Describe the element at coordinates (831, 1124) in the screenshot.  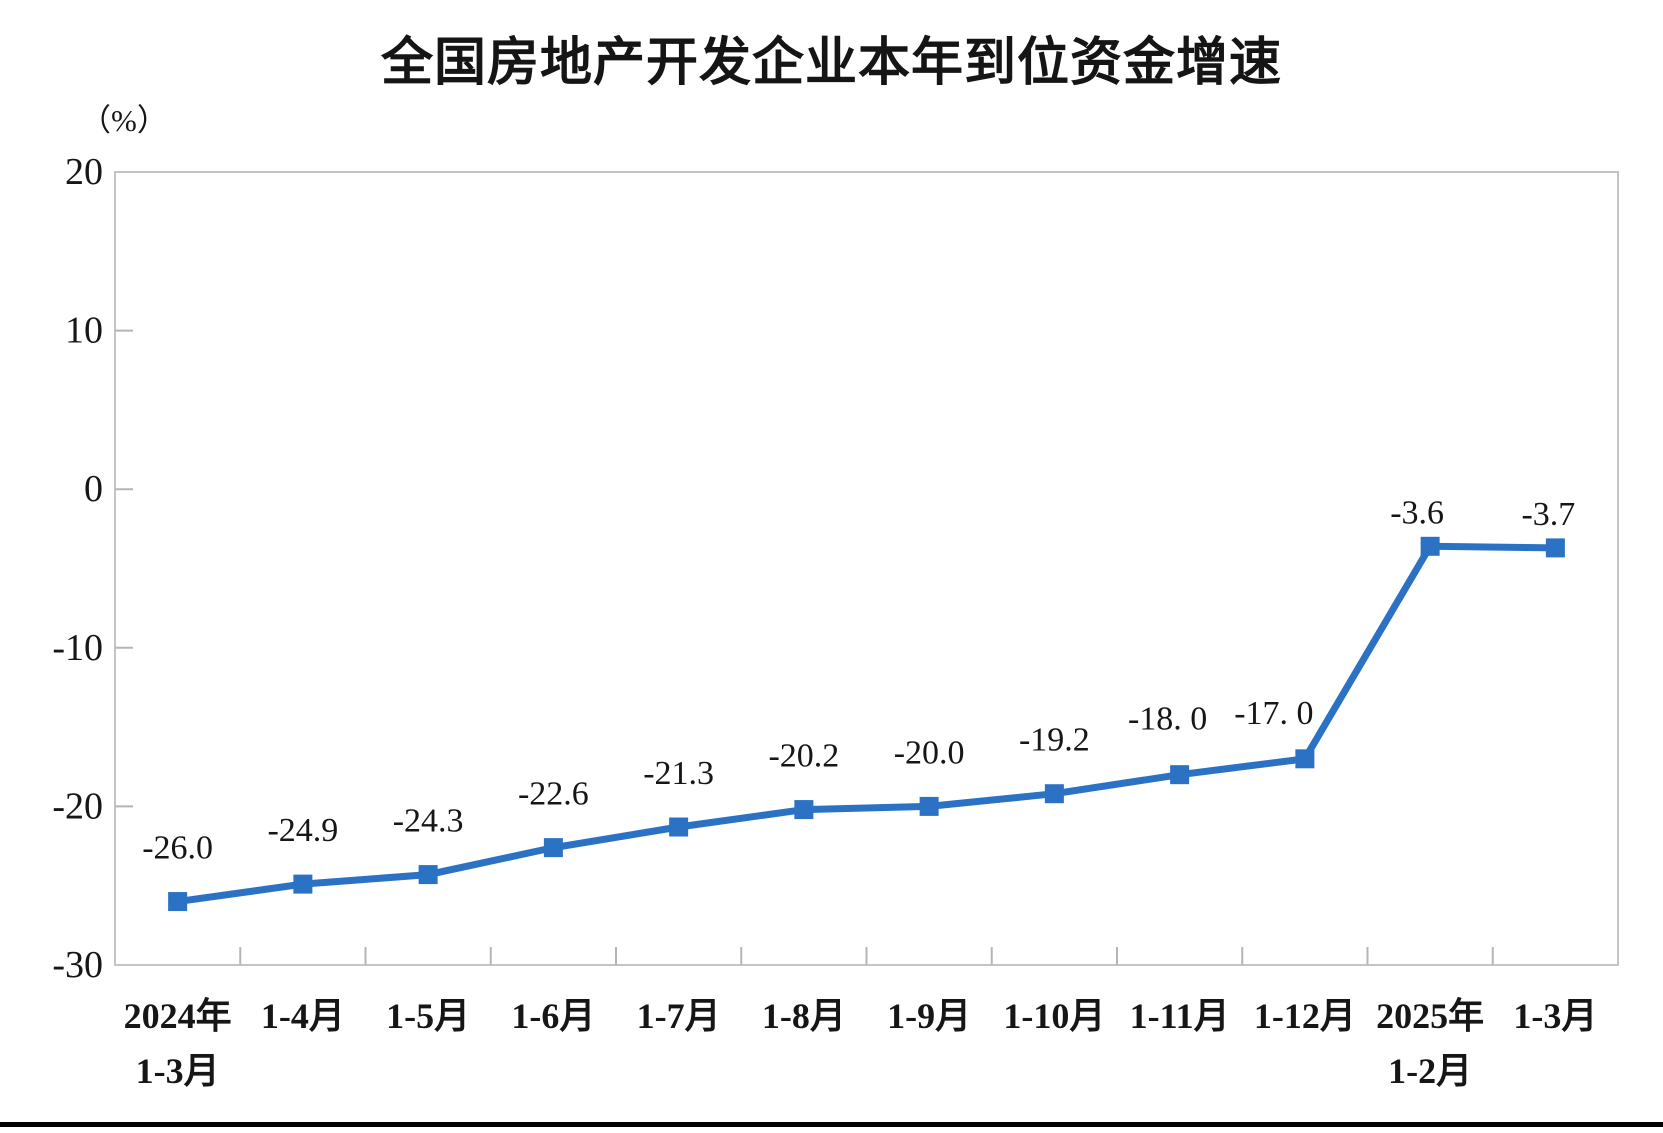
I see `bottom-divider` at that location.